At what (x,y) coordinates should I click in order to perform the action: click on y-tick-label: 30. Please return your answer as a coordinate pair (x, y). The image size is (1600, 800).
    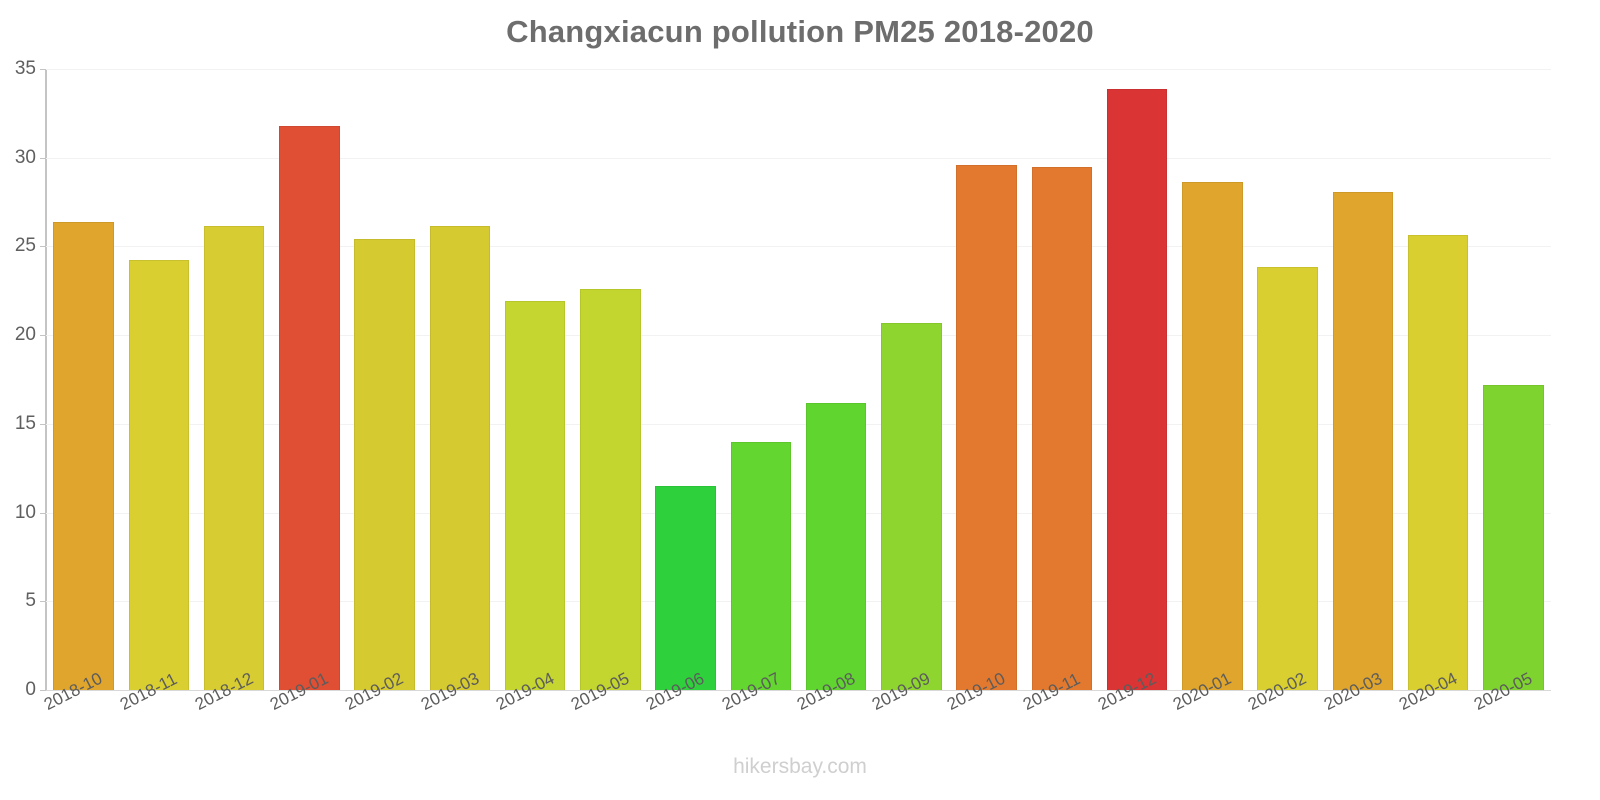
    Looking at the image, I should click on (25, 157).